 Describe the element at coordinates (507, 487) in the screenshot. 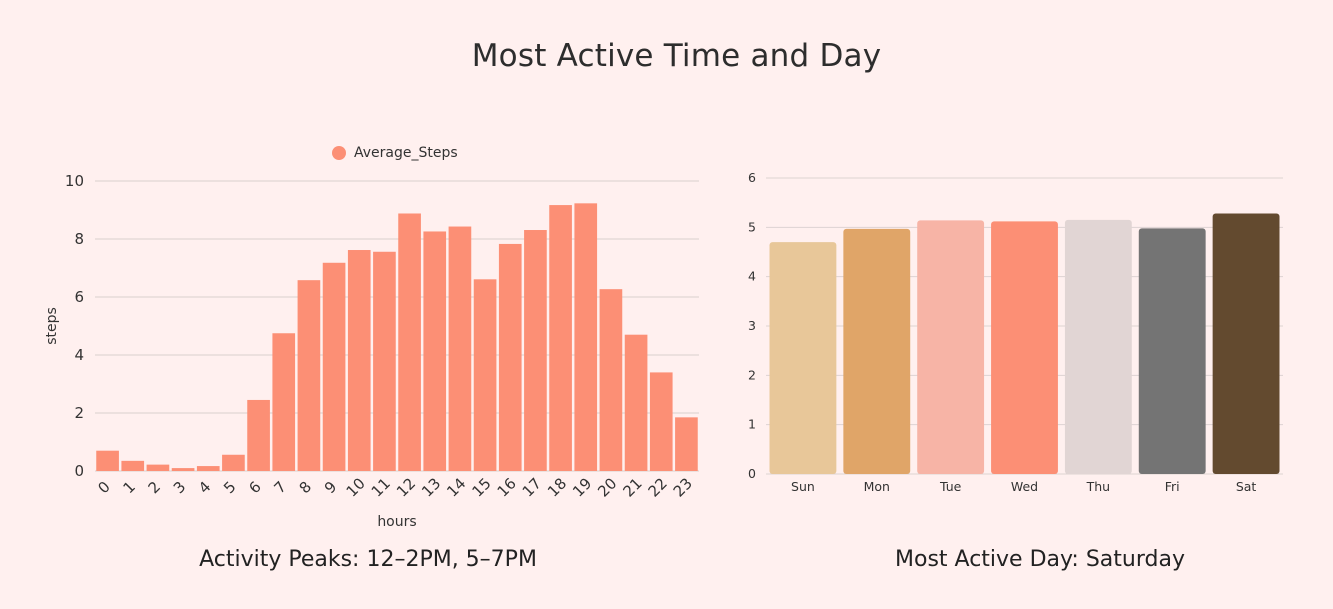

I see `x-tick-label: 16` at that location.